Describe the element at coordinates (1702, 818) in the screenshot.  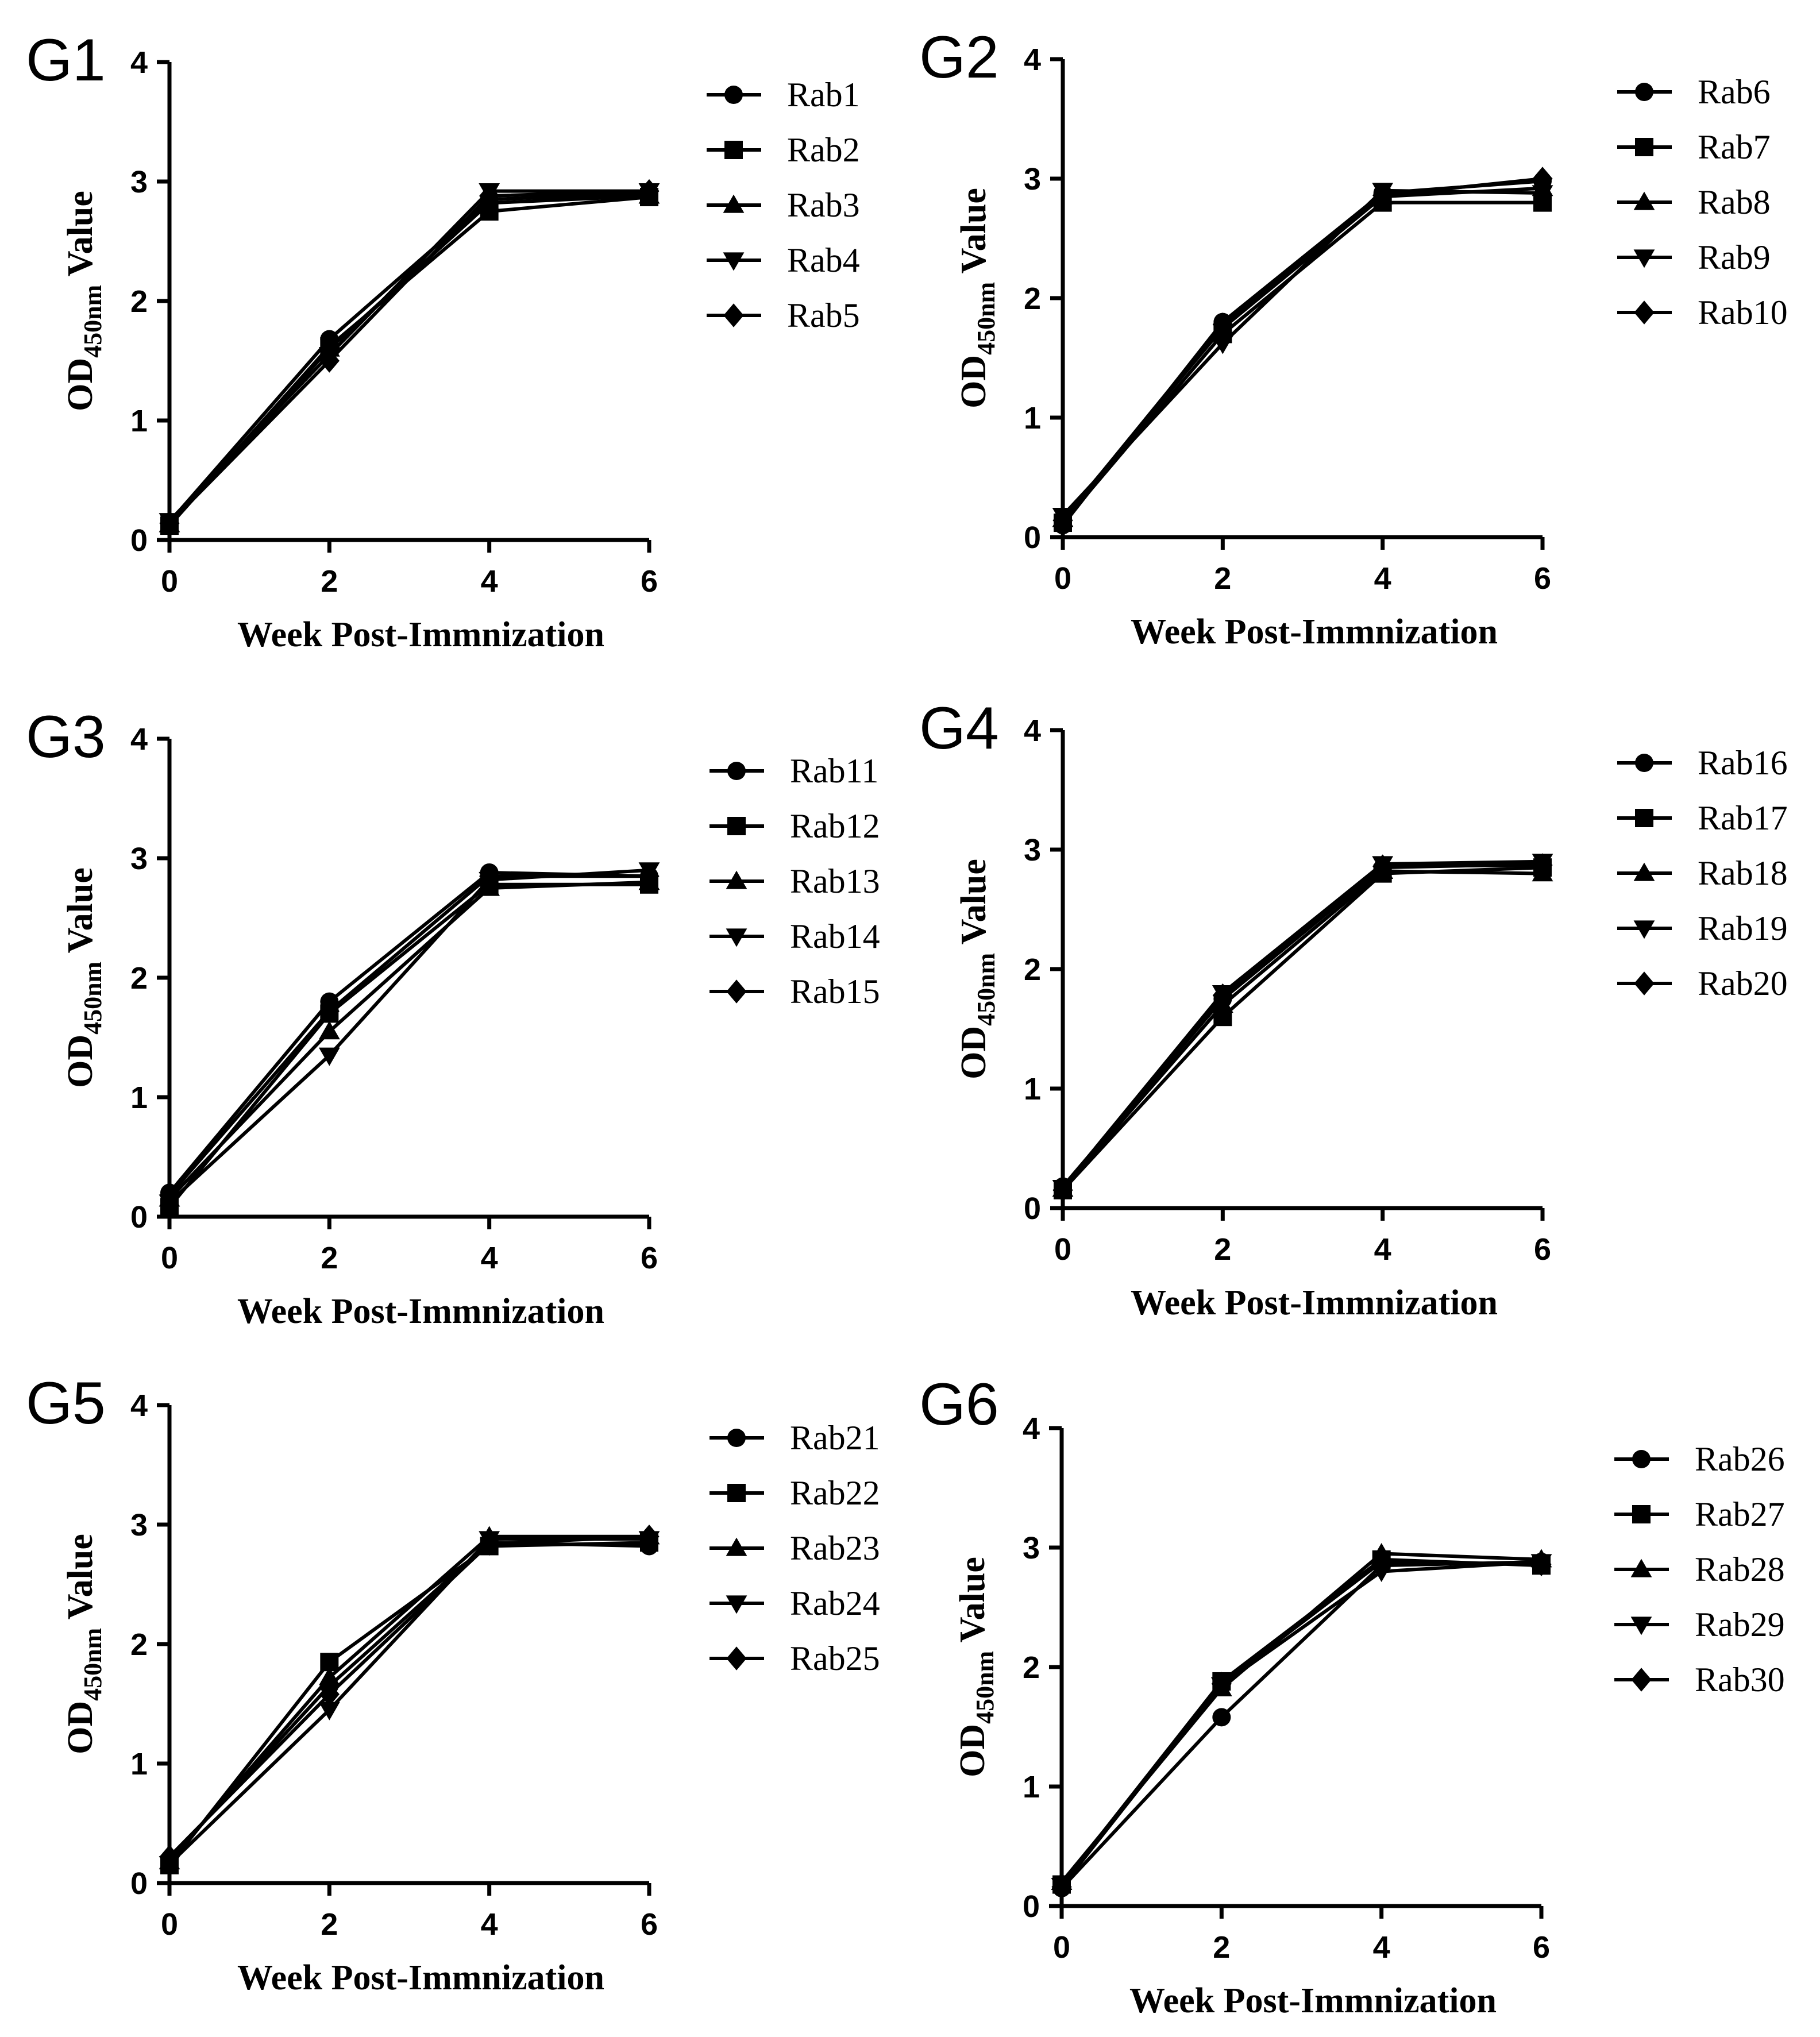
I see `legend-item: Rab17` at that location.